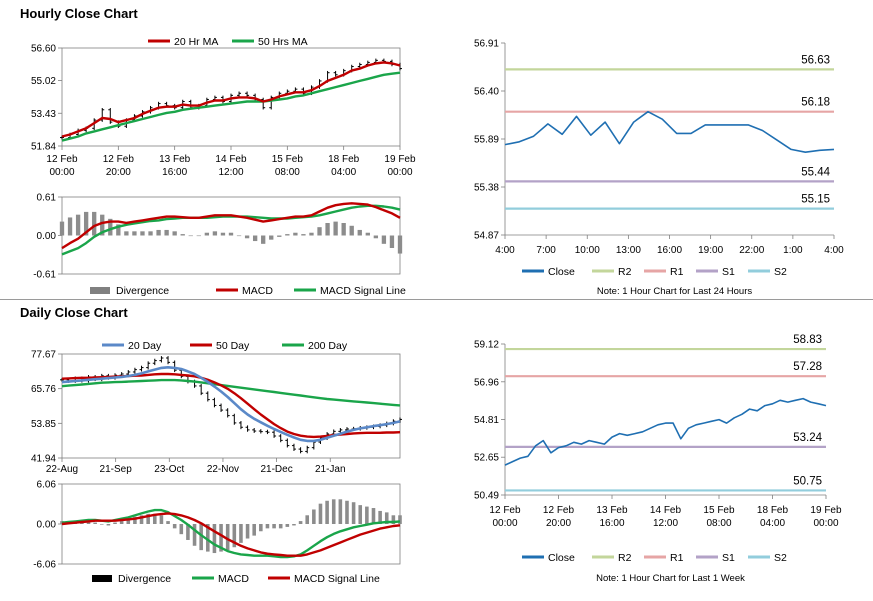 Image resolution: width=873 pixels, height=601 pixels. What do you see at coordinates (807, 481) in the screenshot?
I see `level-label-s2: 50.75` at bounding box center [807, 481].